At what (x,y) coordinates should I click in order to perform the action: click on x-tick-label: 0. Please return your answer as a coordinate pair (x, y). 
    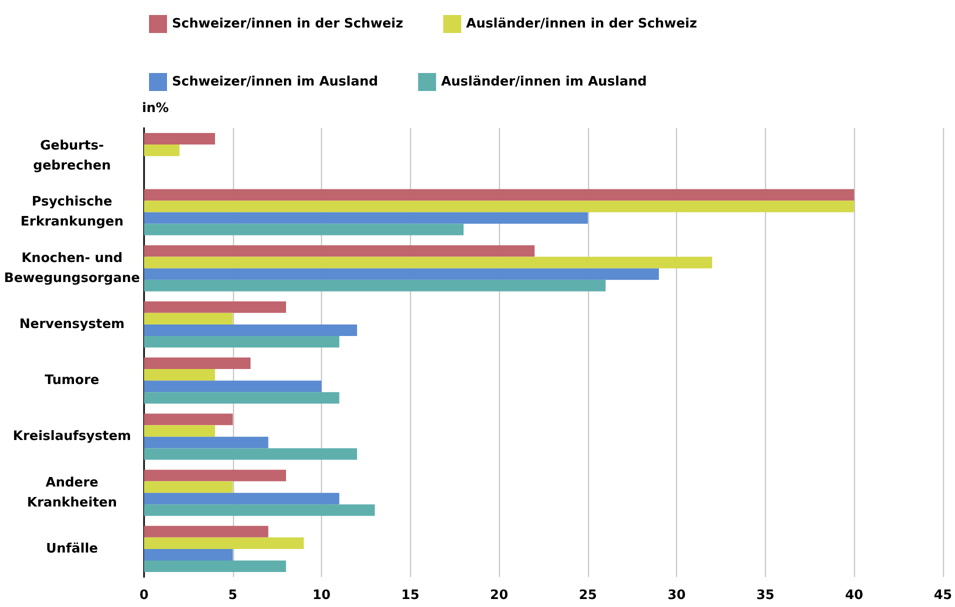
    Looking at the image, I should click on (144, 595).